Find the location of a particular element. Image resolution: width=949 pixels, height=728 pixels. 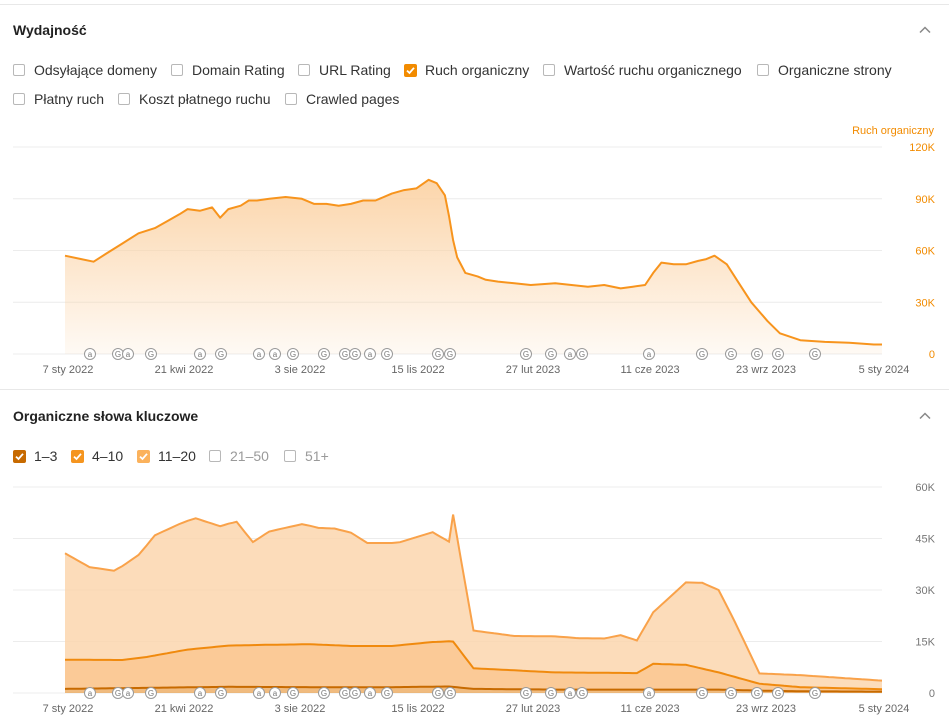

collapse-performance-chevron-up-icon is located at coordinates (925, 30).